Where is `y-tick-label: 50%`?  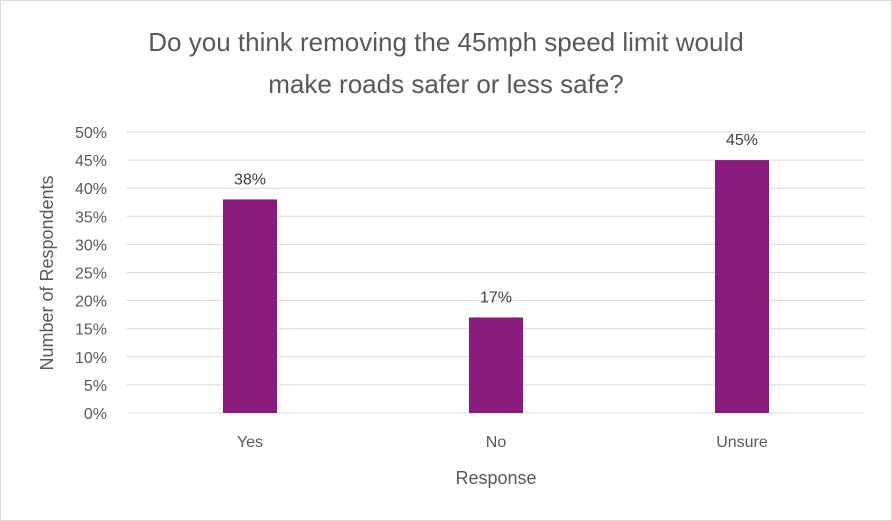 y-tick-label: 50% is located at coordinates (91, 133).